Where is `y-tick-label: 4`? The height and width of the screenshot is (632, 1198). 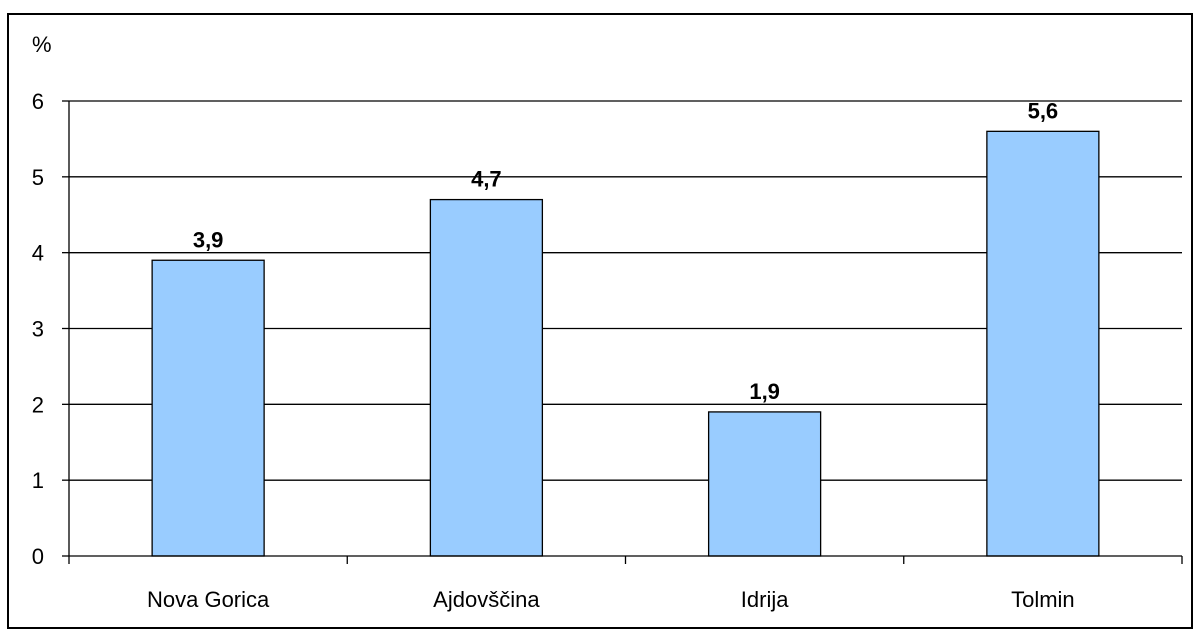
y-tick-label: 4 is located at coordinates (38, 253).